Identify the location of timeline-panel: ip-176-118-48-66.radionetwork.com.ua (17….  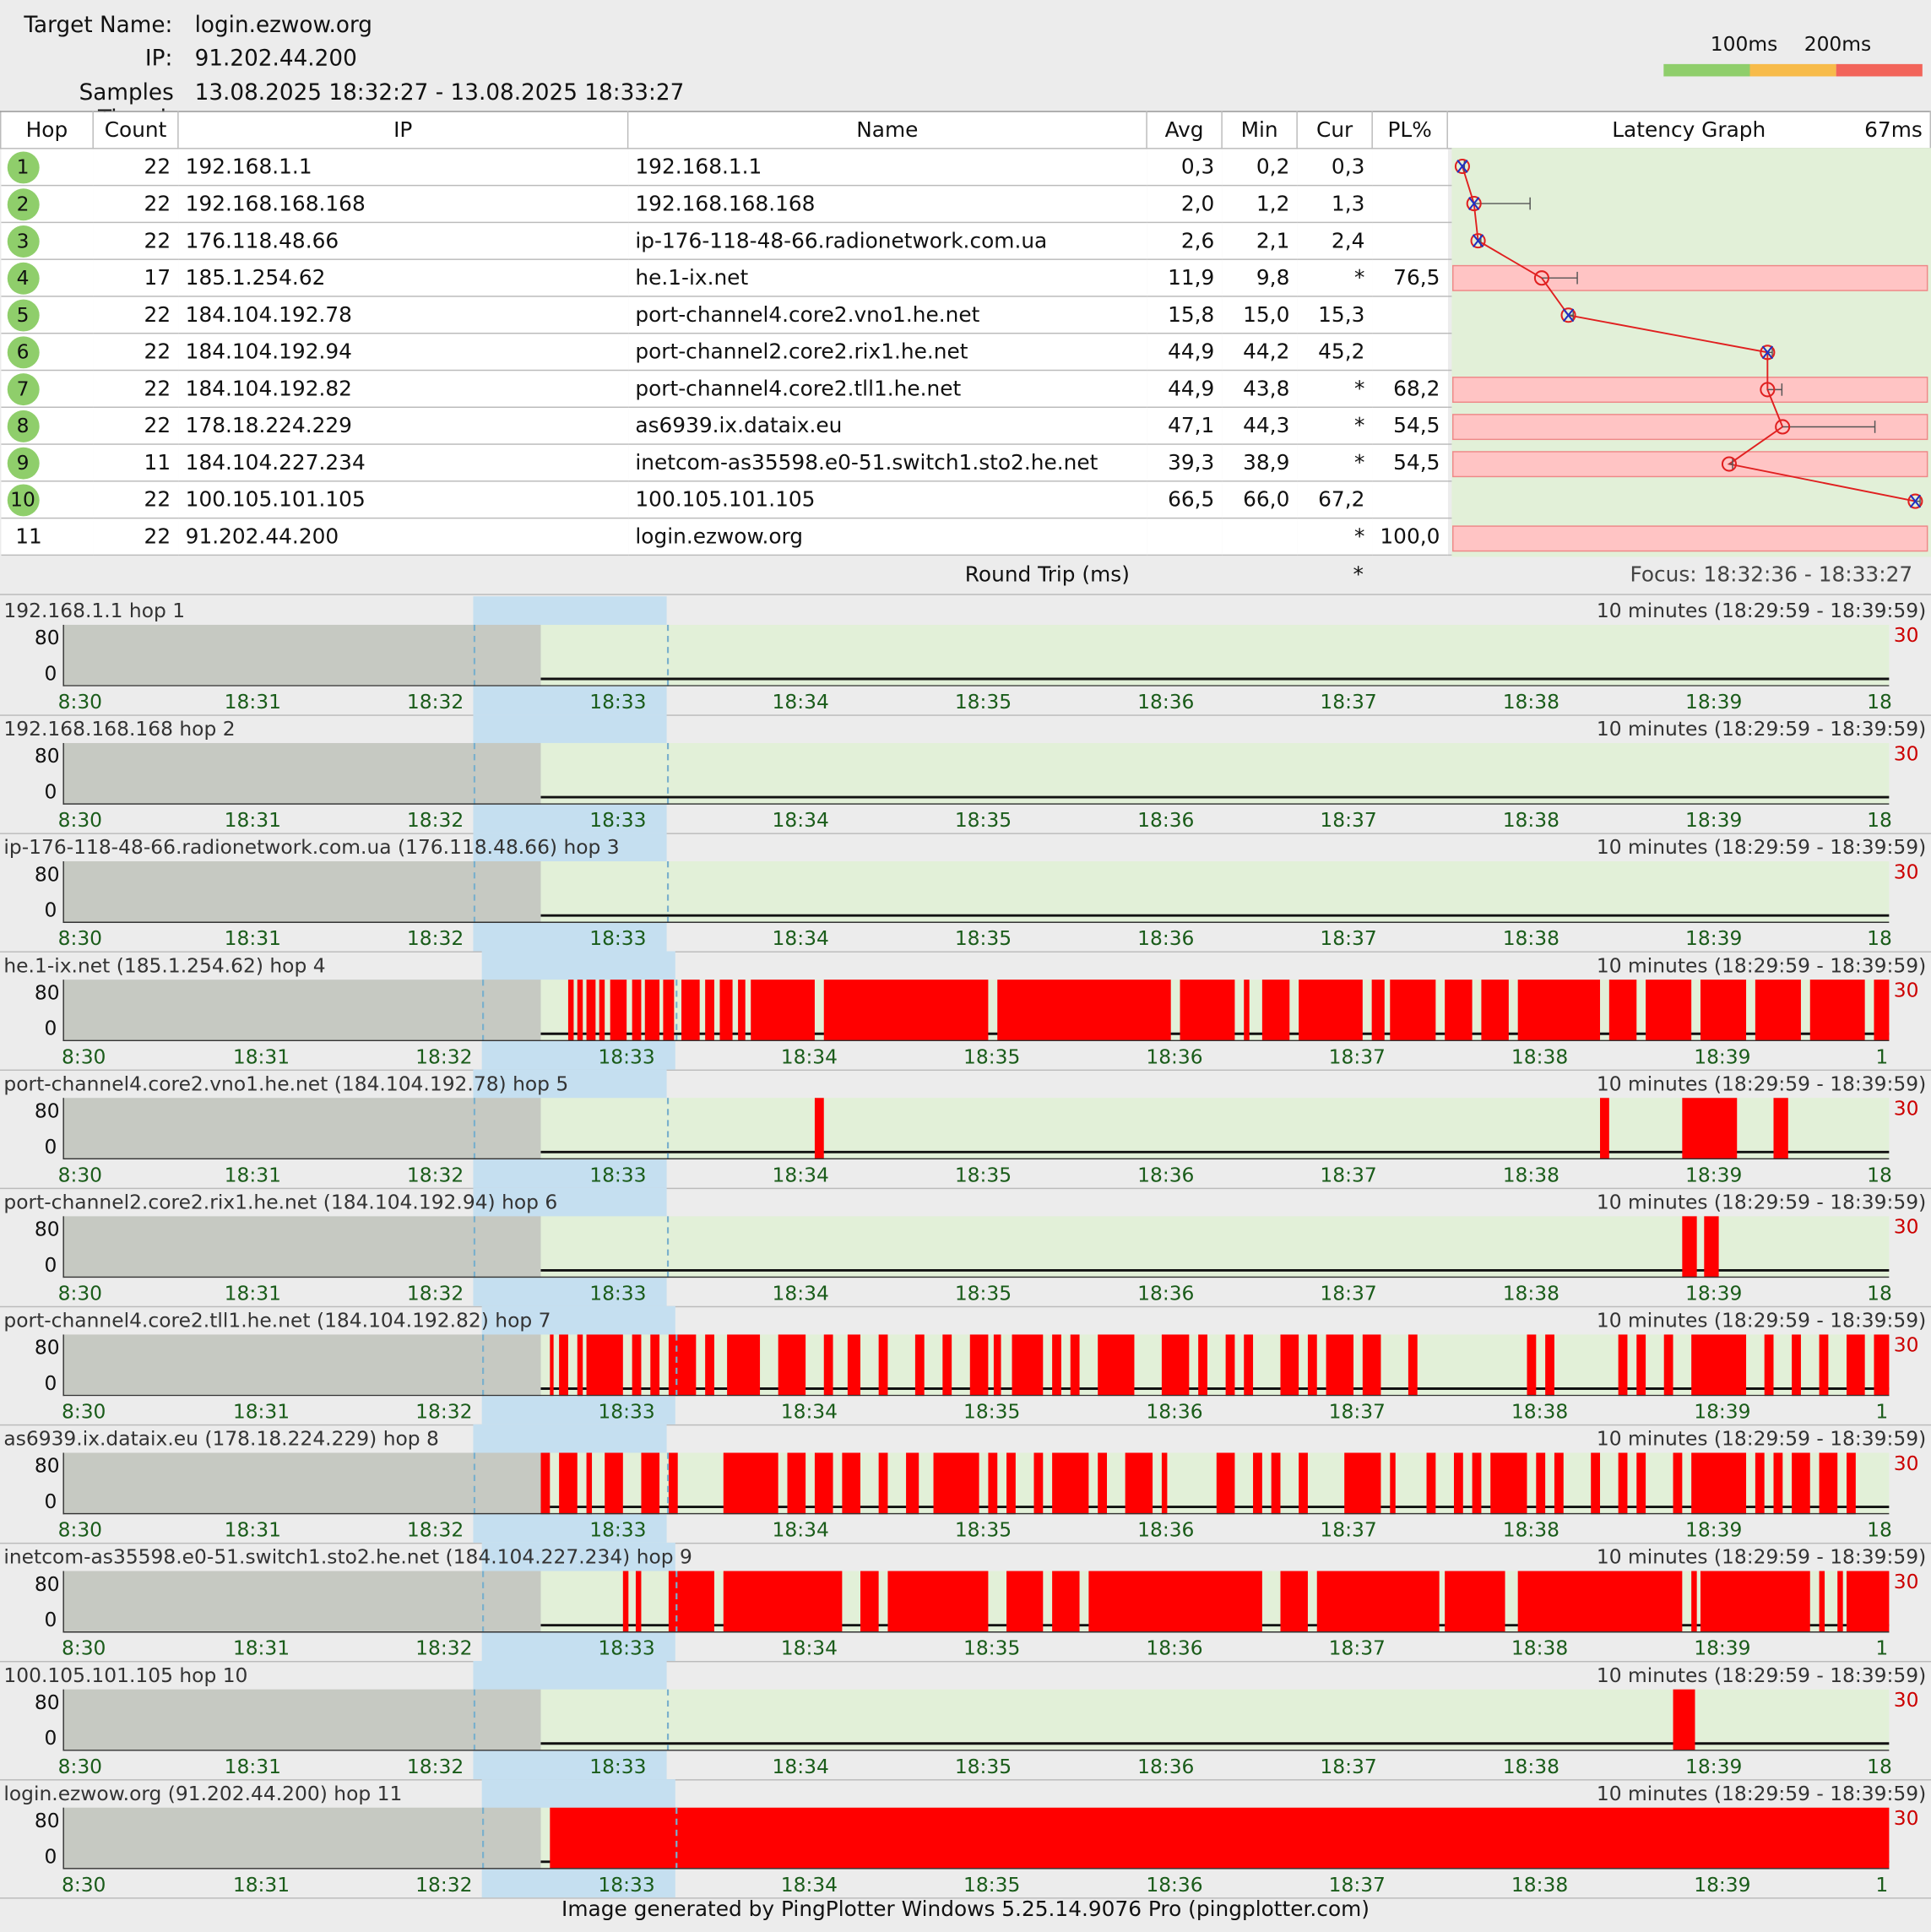
(965, 892).